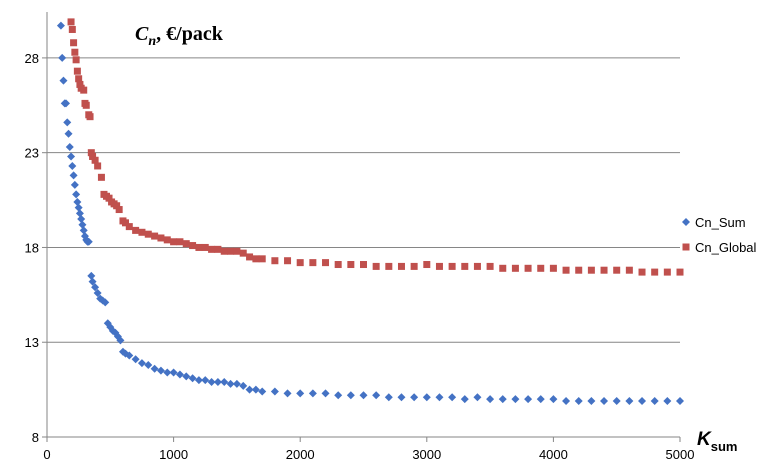 Image resolution: width=774 pixels, height=467 pixels. Describe the element at coordinates (32, 342) in the screenshot. I see `y-tick-label: 13` at that location.